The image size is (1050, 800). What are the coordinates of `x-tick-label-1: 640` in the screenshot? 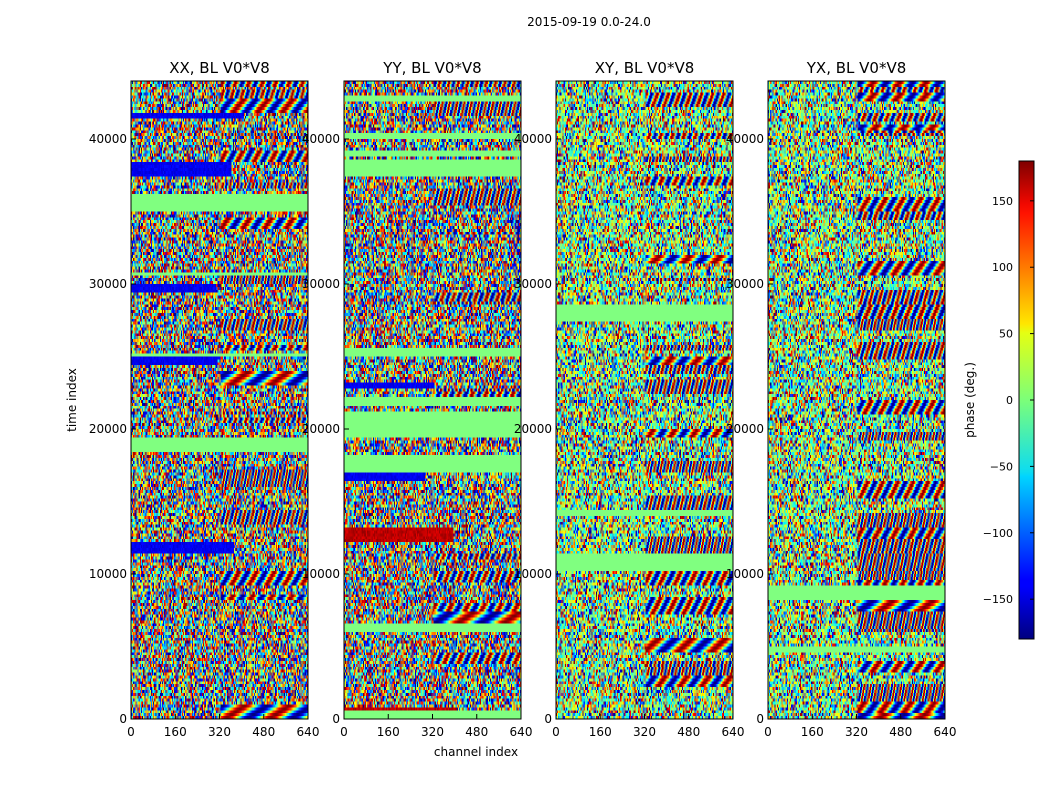 It's located at (521, 732).